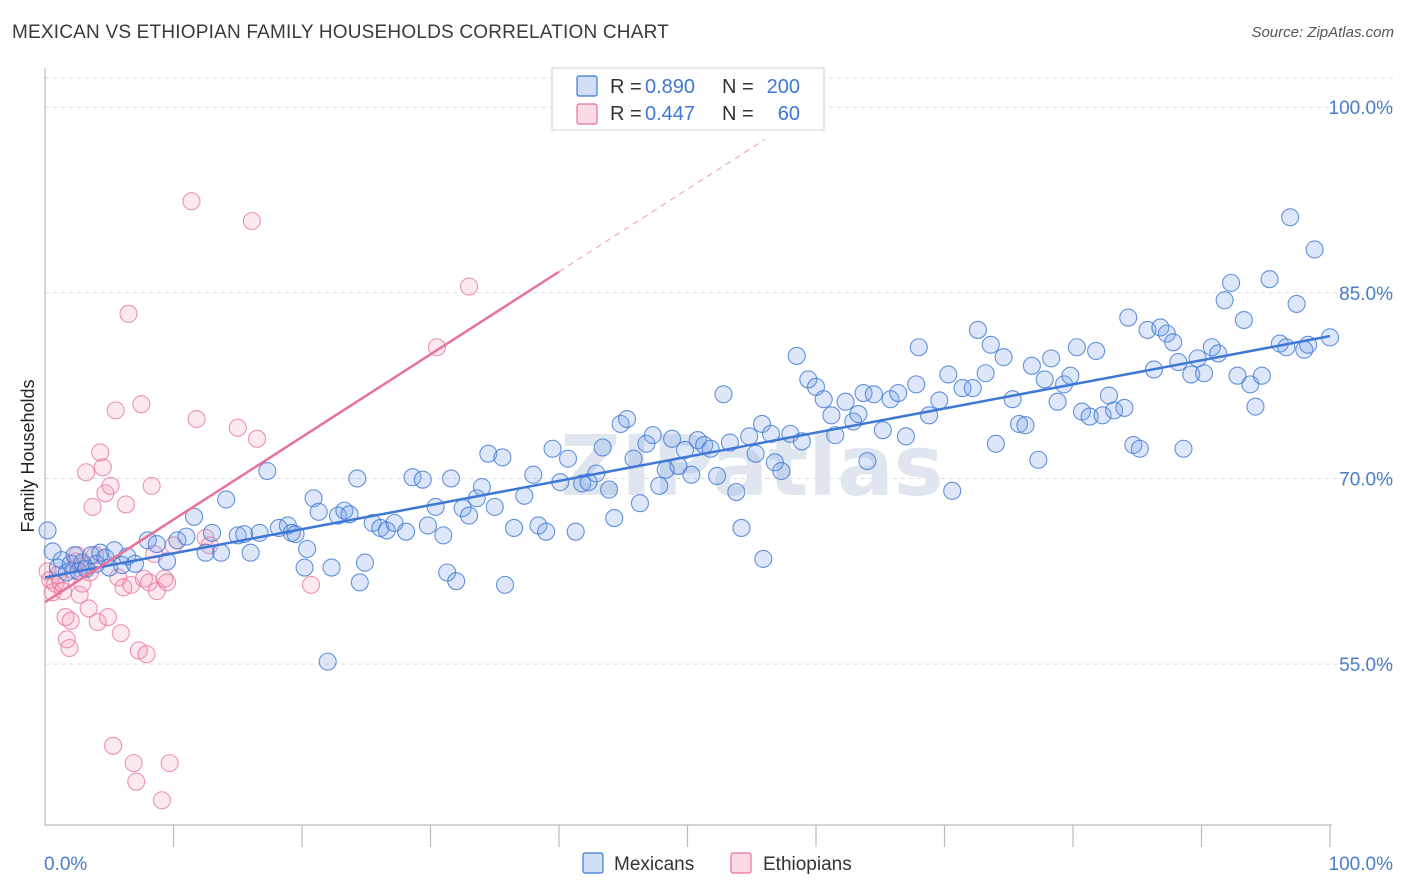  What do you see at coordinates (1322, 32) in the screenshot?
I see `source-label: Source: ZipAtlas.com` at bounding box center [1322, 32].